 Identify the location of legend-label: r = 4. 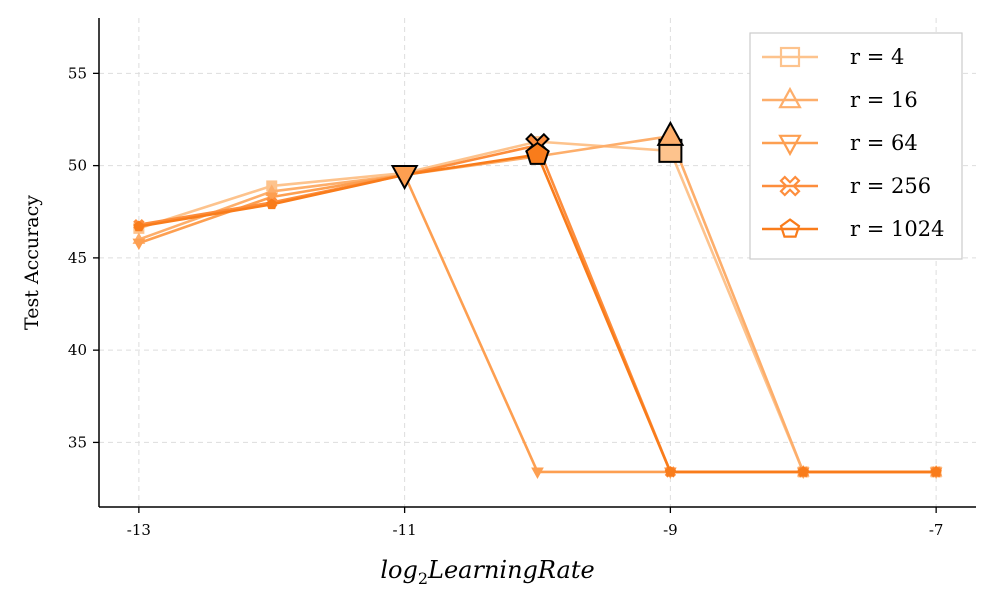
(877, 57).